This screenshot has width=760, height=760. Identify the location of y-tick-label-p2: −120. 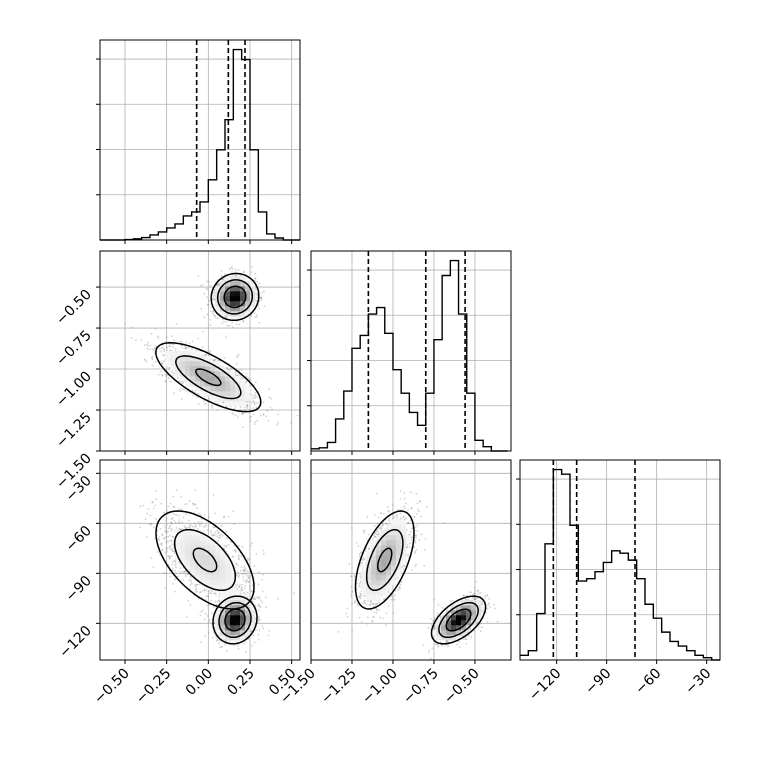
(75, 642).